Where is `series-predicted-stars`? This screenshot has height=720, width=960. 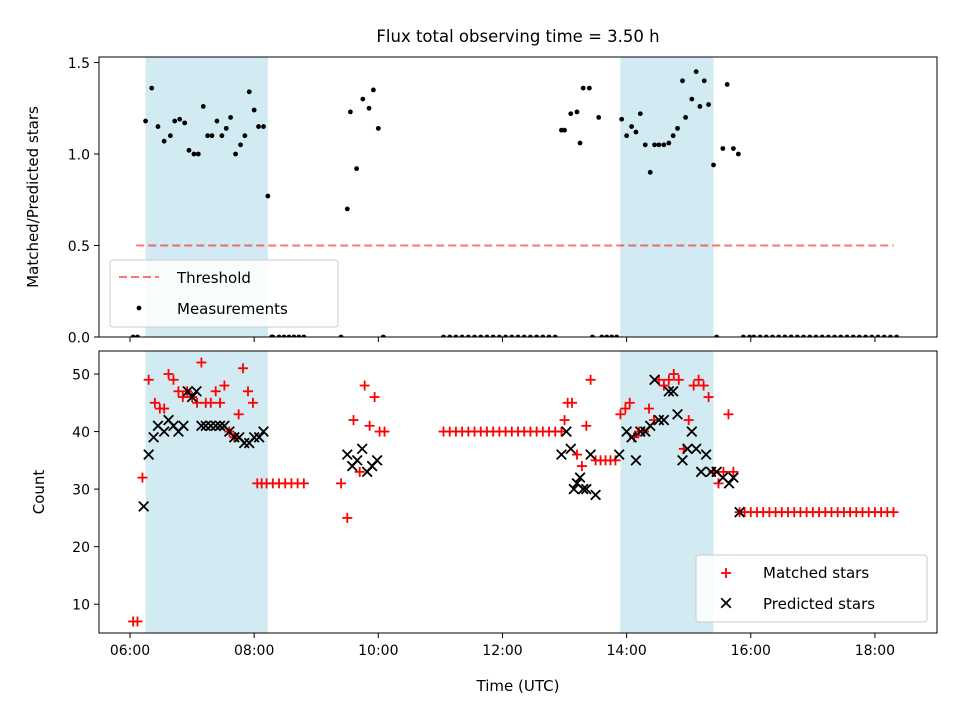 series-predicted-stars is located at coordinates (442, 446).